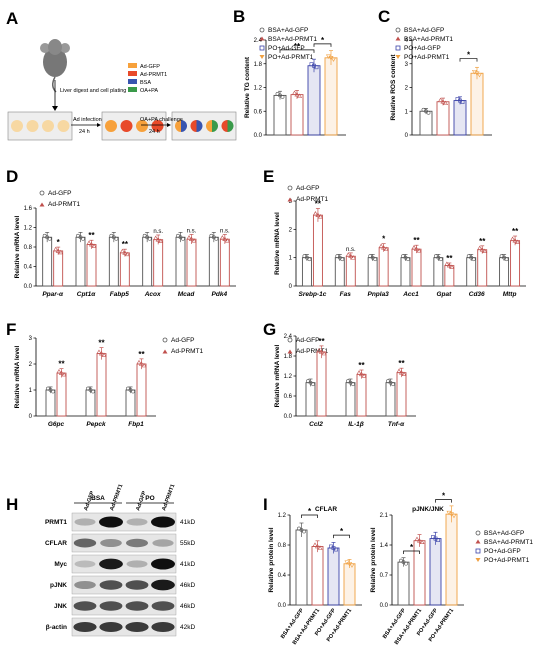 The width and height of the screenshot is (550, 662). I want to click on gene-label: Acox, so click(152, 294).